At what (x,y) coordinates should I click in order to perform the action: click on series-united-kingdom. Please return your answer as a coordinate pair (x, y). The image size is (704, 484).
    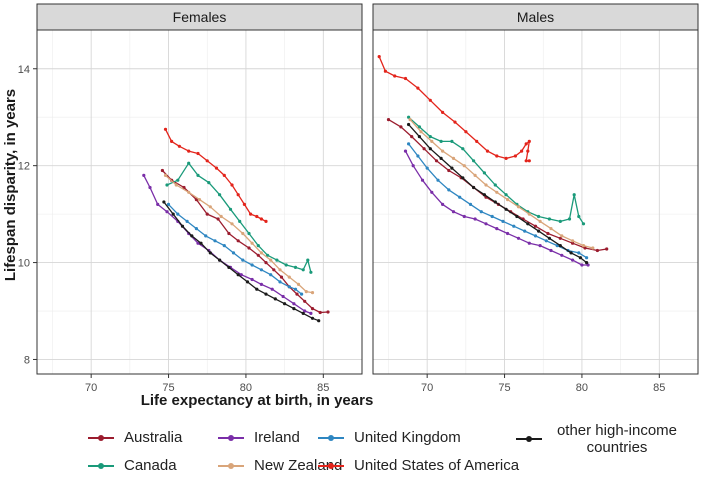
    Looking at the image, I should click on (235, 249).